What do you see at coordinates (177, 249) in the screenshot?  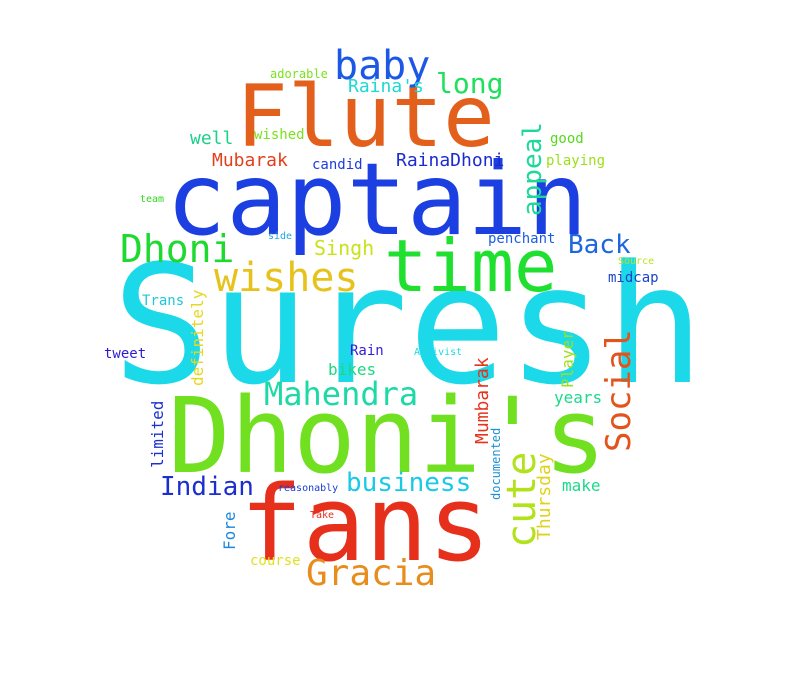 I see `word-dhoni: Dhoni` at bounding box center [177, 249].